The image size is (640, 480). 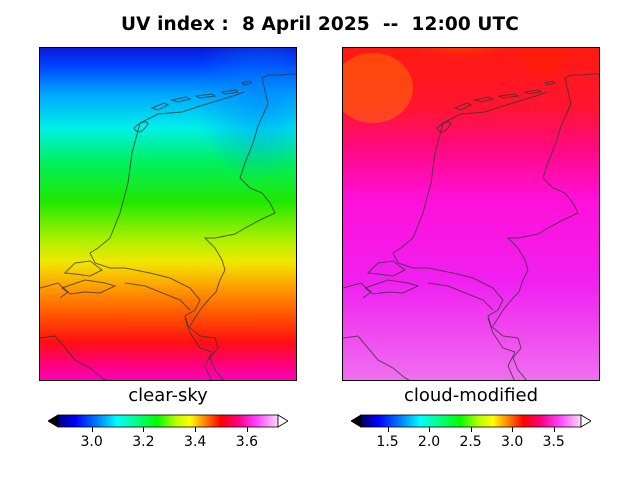 I want to click on colorbar-tick-label: 2.5, so click(x=470, y=442).